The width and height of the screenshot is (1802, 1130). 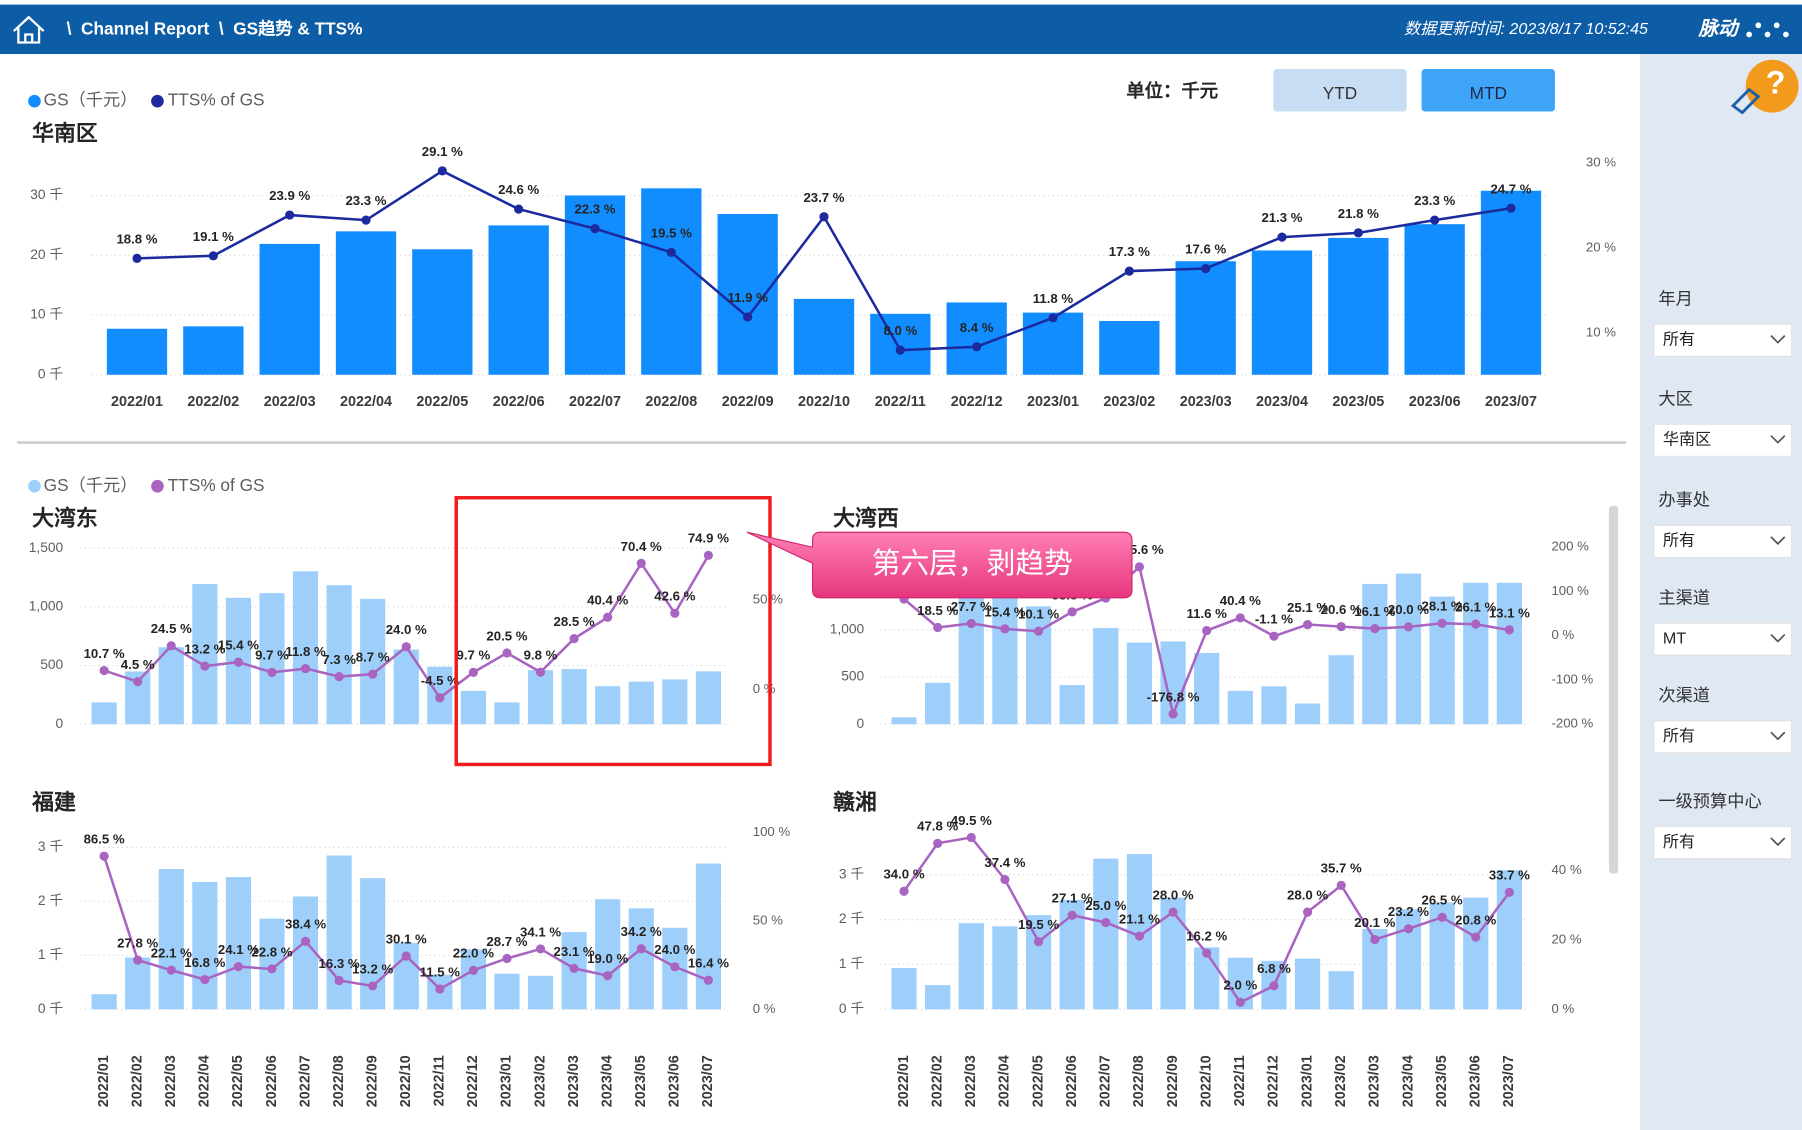 What do you see at coordinates (205, 1081) in the screenshot?
I see `x-tick-label: 2022/04` at bounding box center [205, 1081].